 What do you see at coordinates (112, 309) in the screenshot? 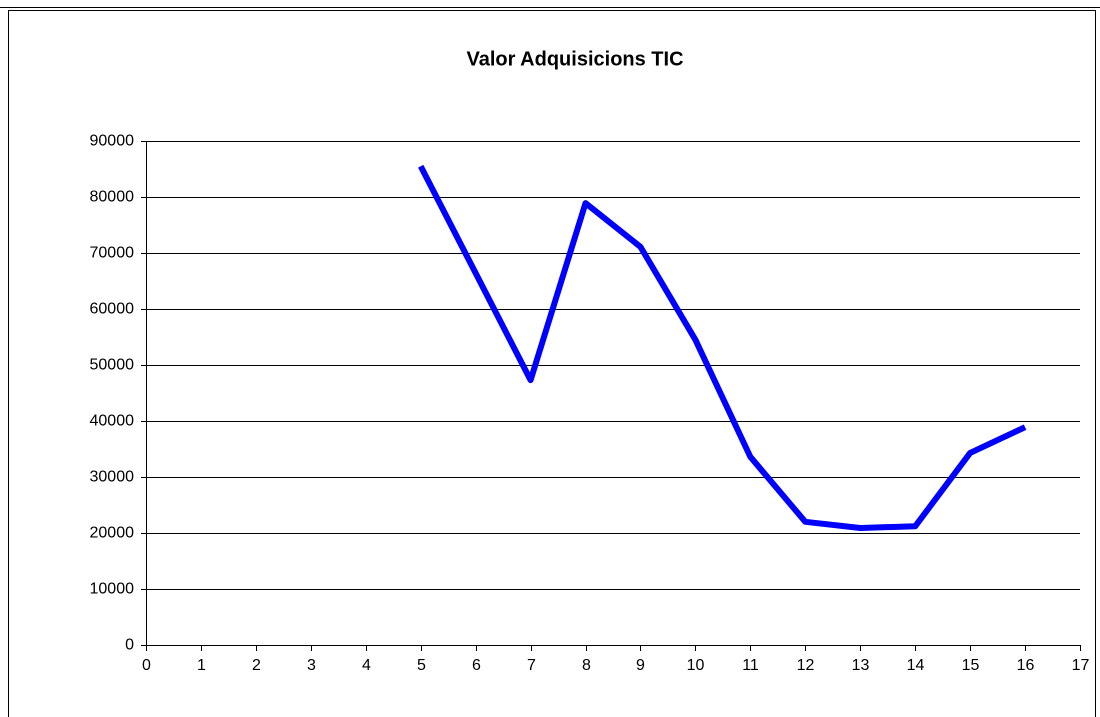
I see `y-tick-label: 60000` at bounding box center [112, 309].